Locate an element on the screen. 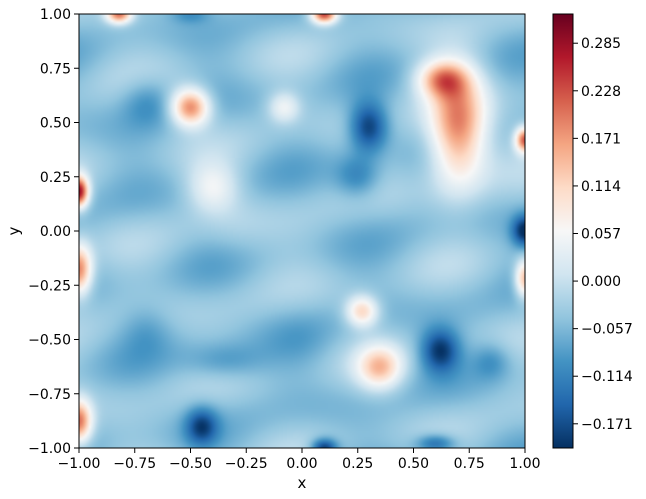 This screenshot has width=646, height=499. x-tick-label: −0.25 is located at coordinates (246, 464).